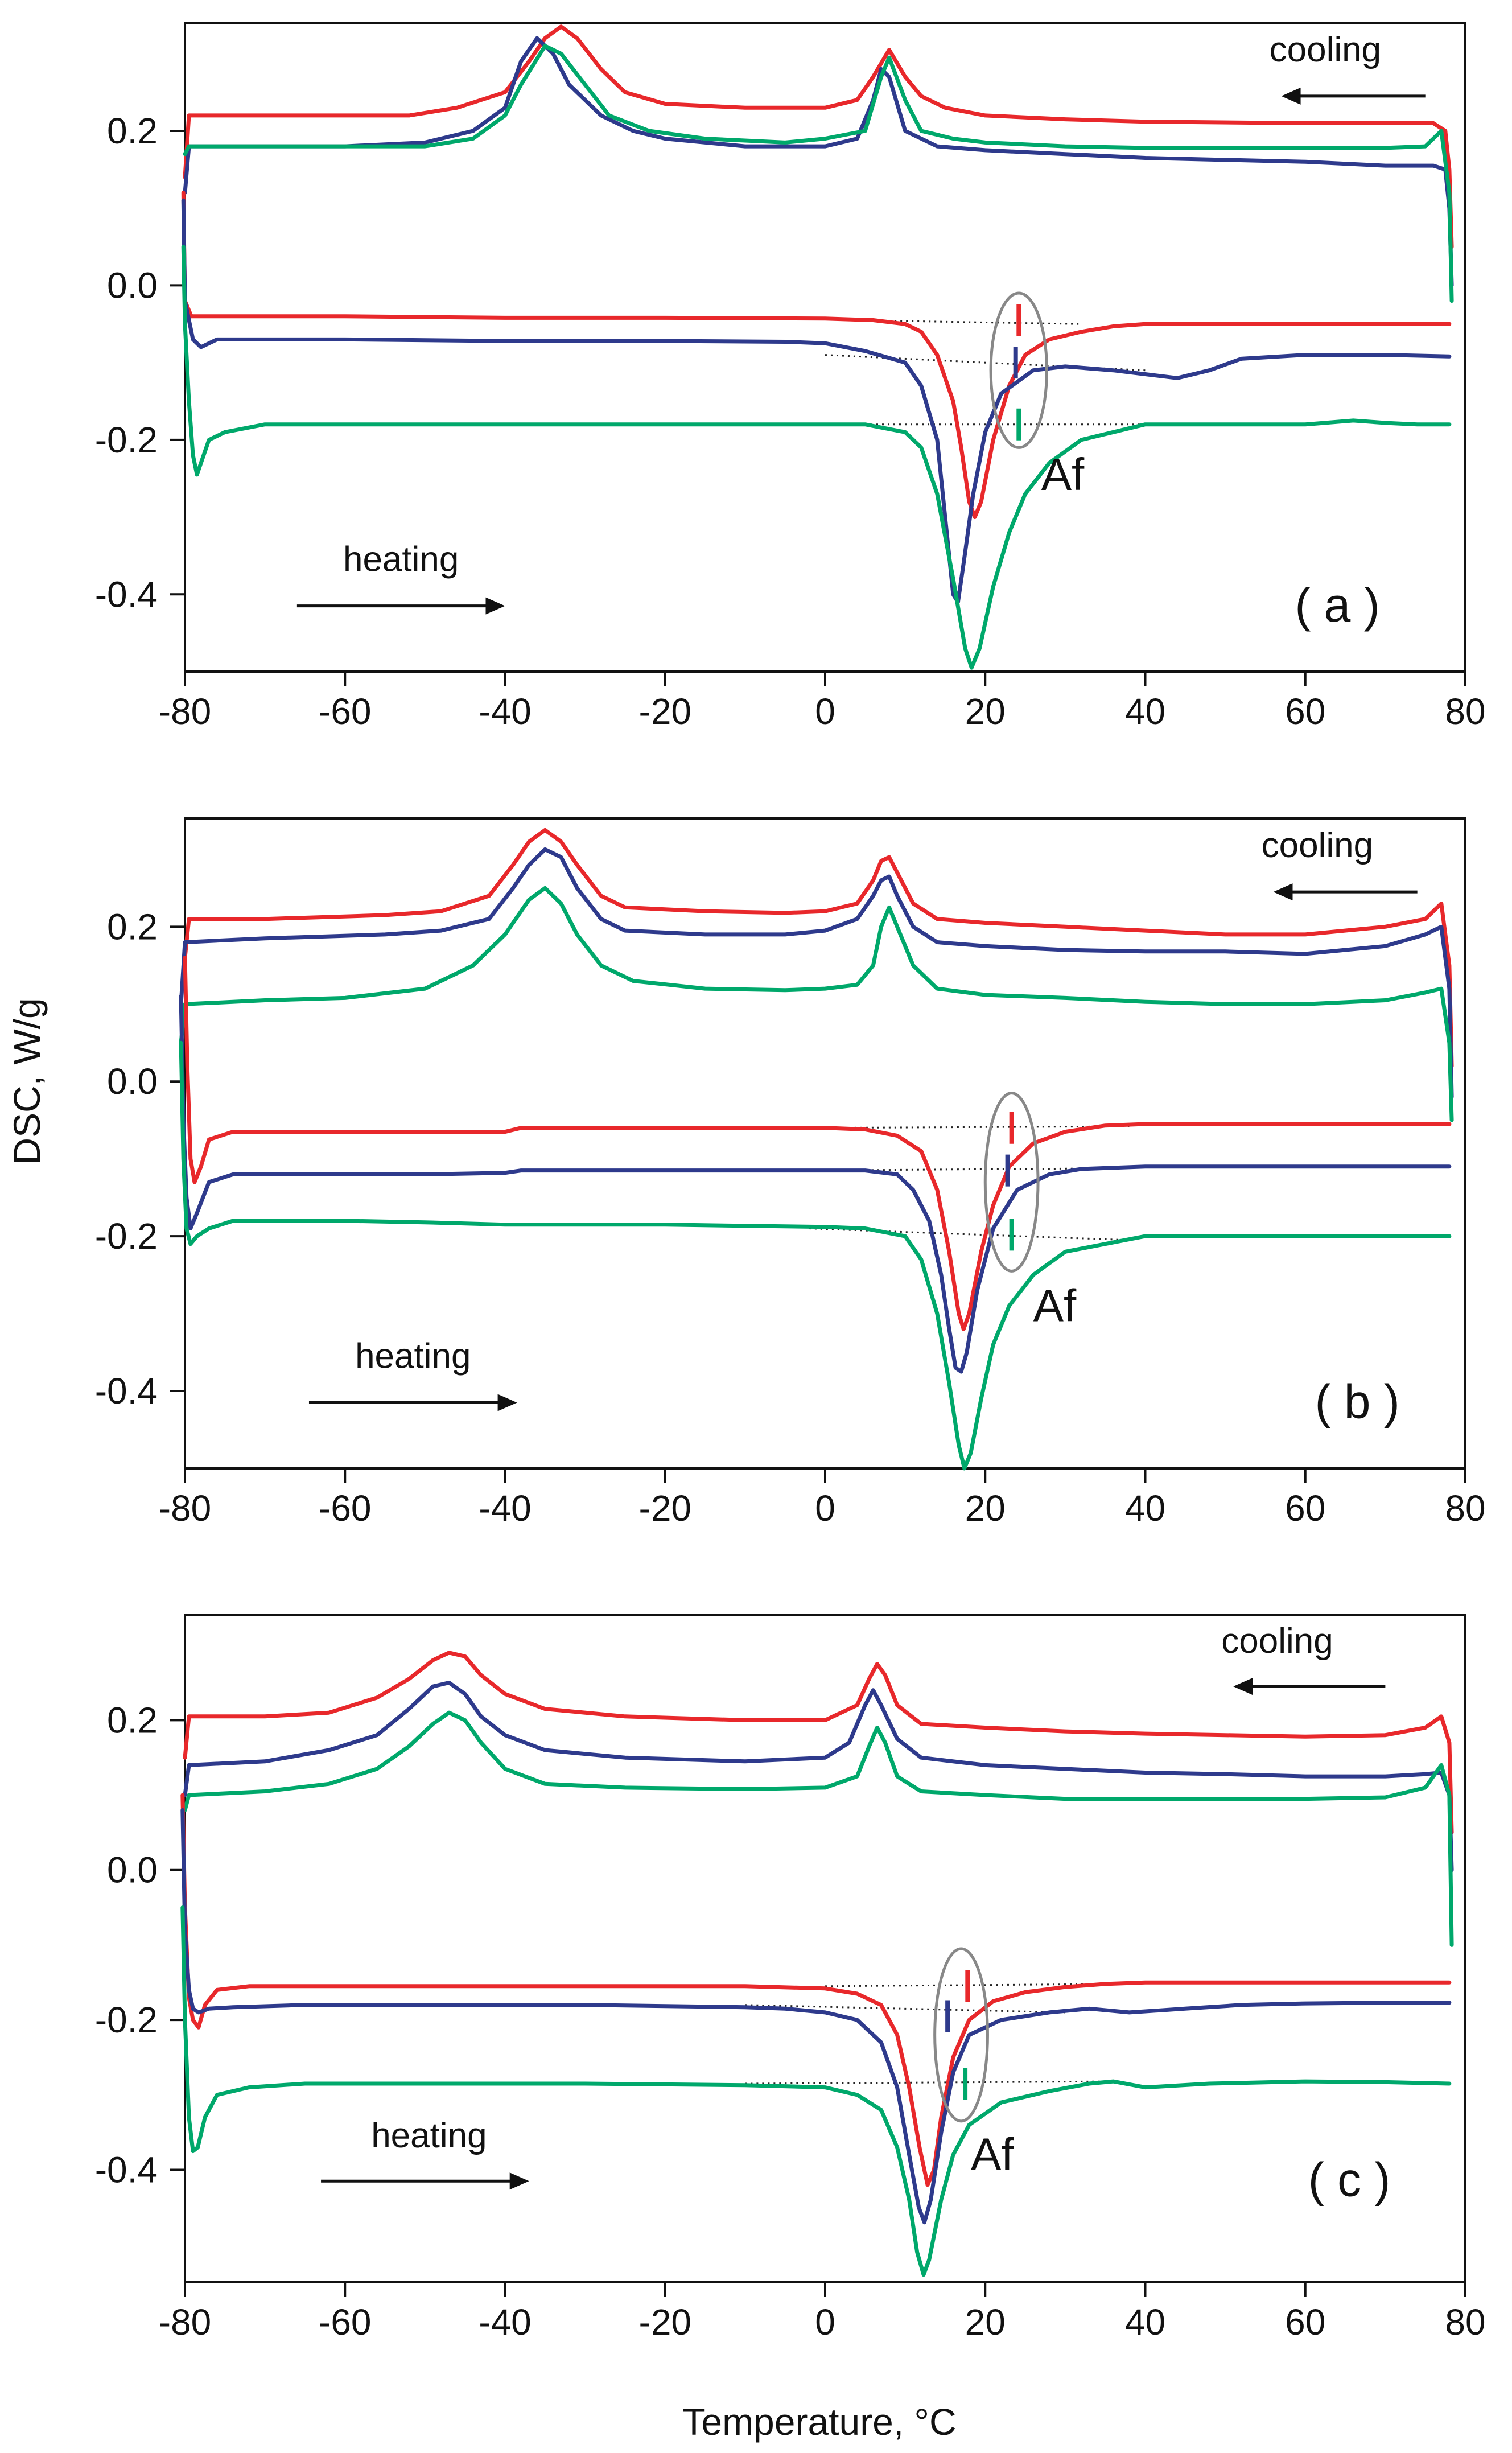  I want to click on x-axis-title: Temperature, °C, so click(819, 2422).